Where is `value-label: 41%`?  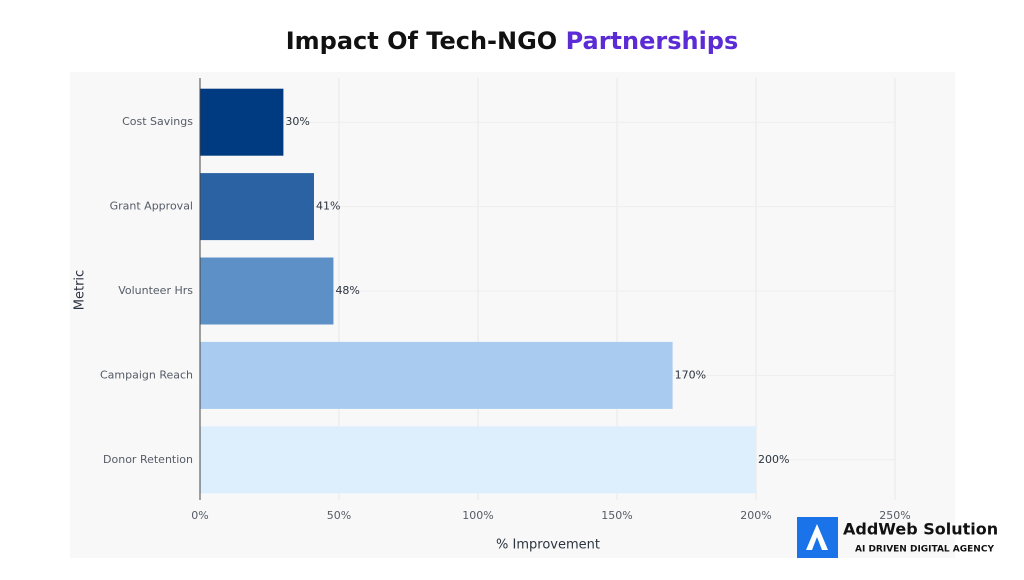 value-label: 41% is located at coordinates (328, 206).